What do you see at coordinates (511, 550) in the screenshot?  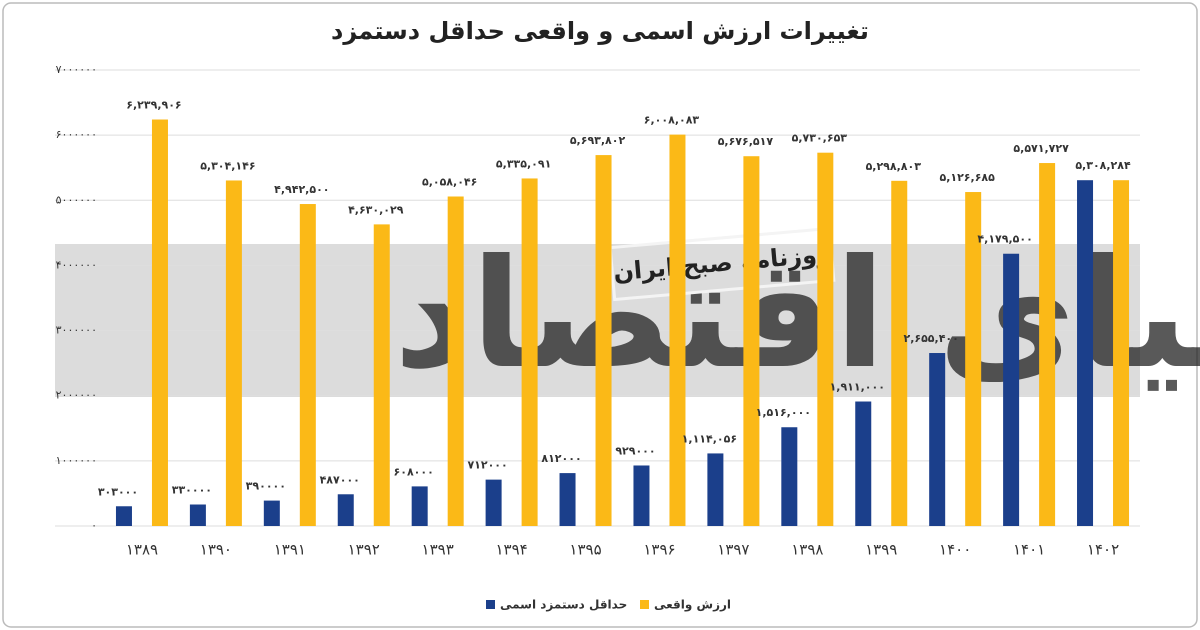 I see `x-tick-label: ۱۳۹۴` at bounding box center [511, 550].